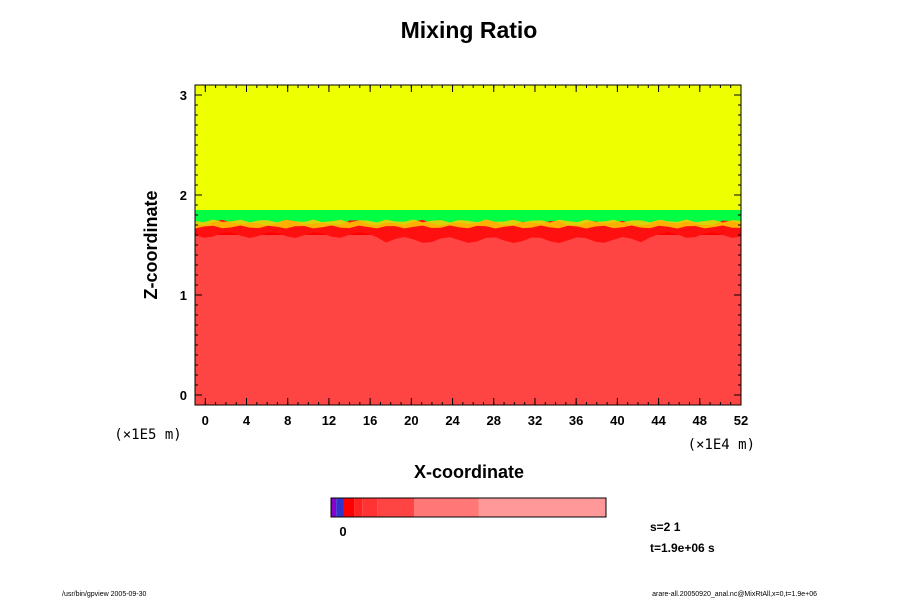  Describe the element at coordinates (658, 420) in the screenshot. I see `x-tick-label: 44` at that location.